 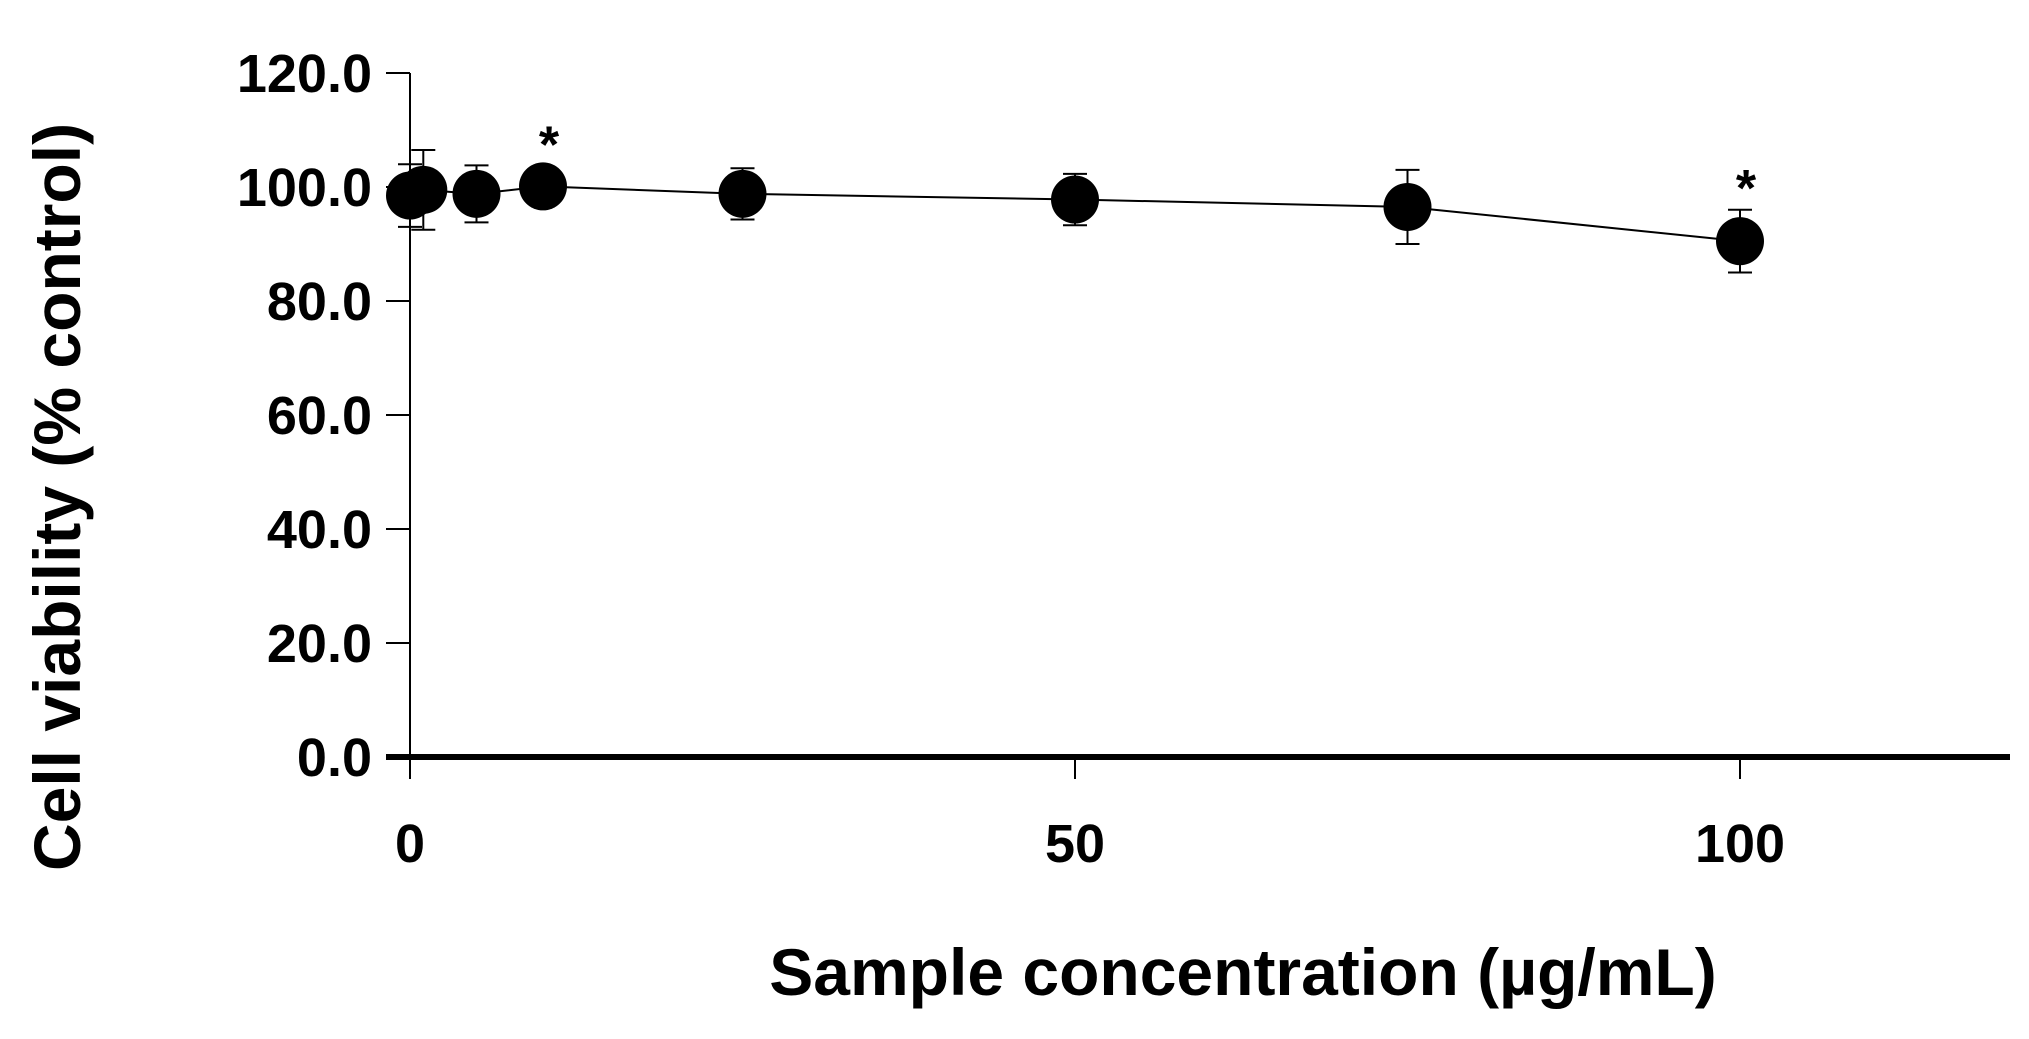 I want to click on y-tick-label: 100.0, so click(x=304, y=188).